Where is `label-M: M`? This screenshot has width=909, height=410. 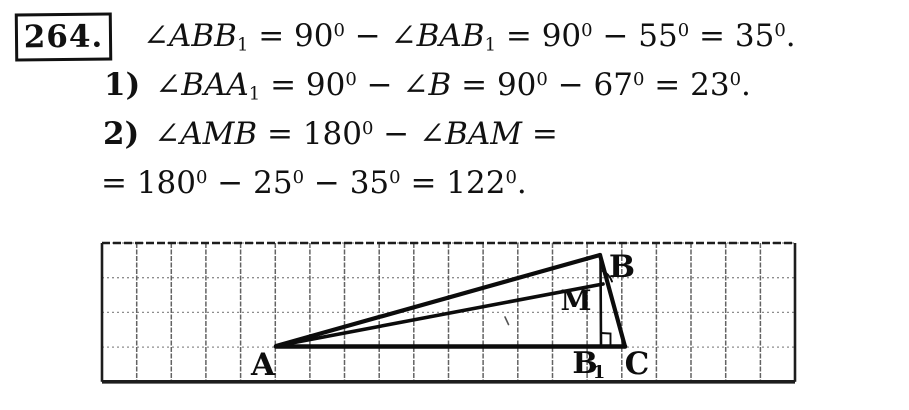 label-M: M is located at coordinates (576, 300).